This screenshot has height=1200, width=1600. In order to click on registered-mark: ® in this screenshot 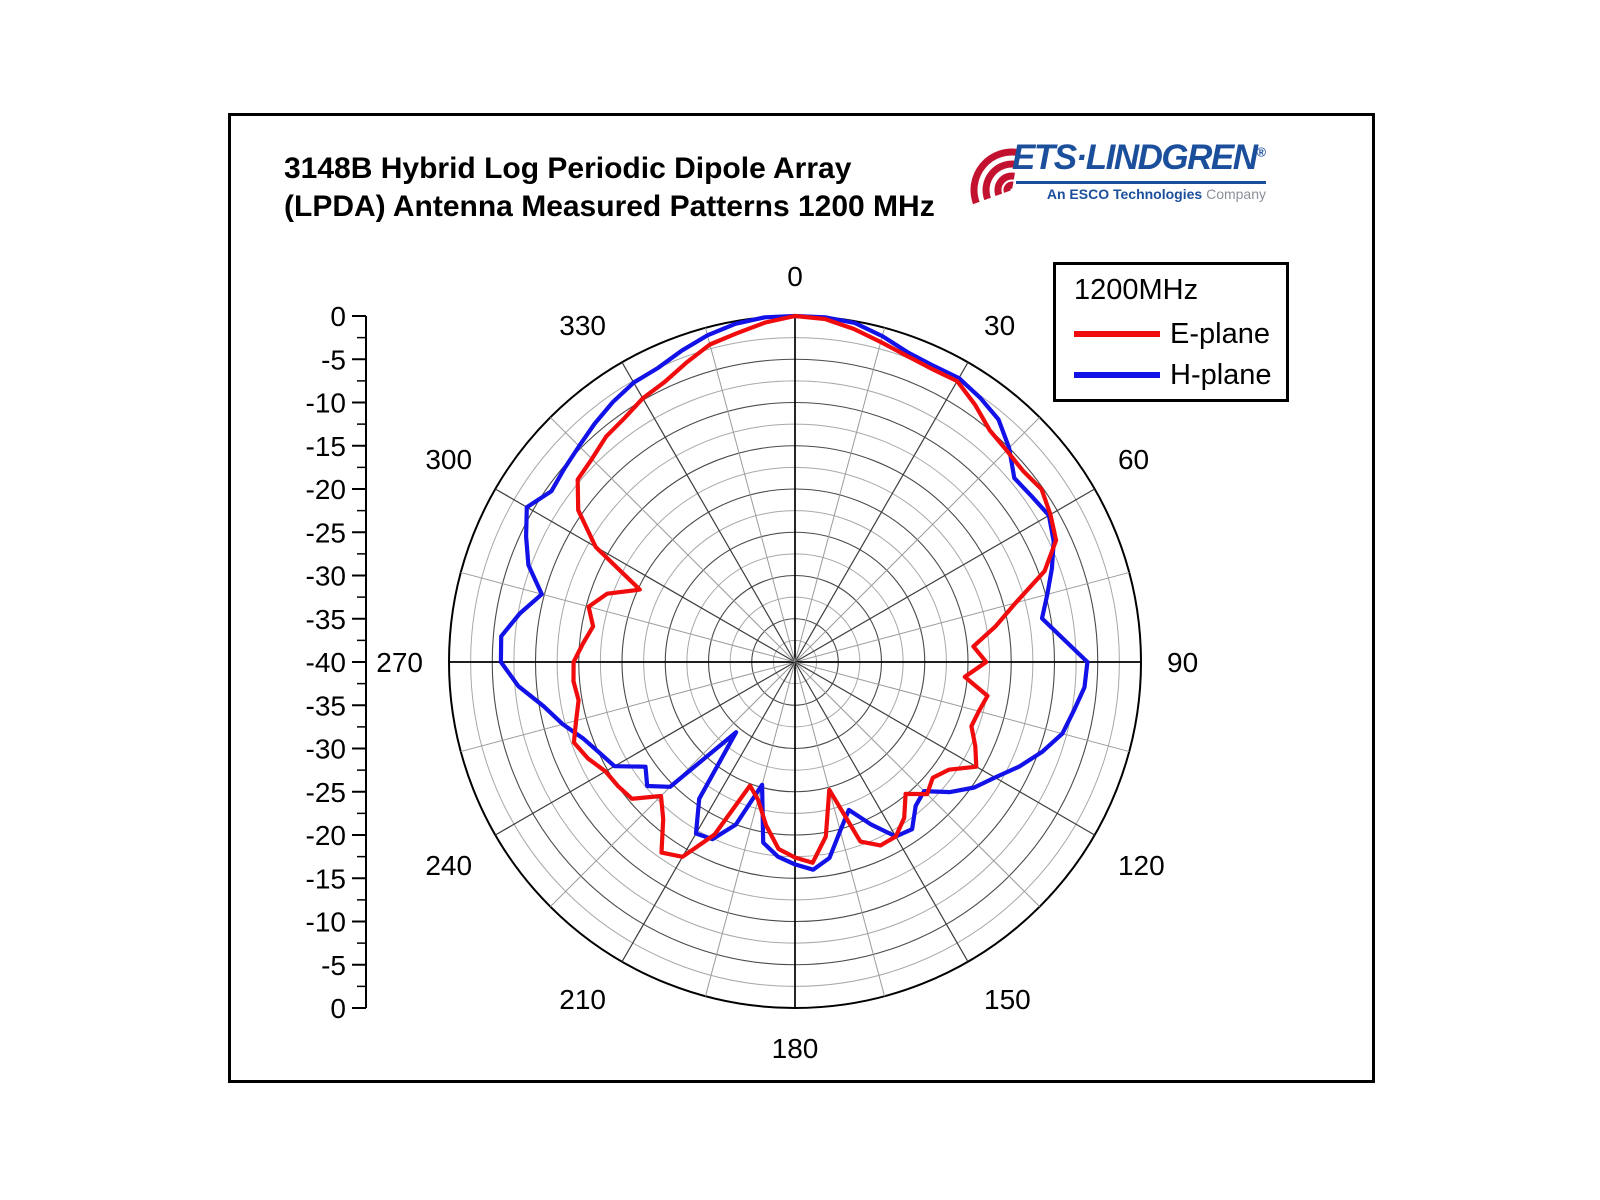, I will do `click(1261, 152)`.